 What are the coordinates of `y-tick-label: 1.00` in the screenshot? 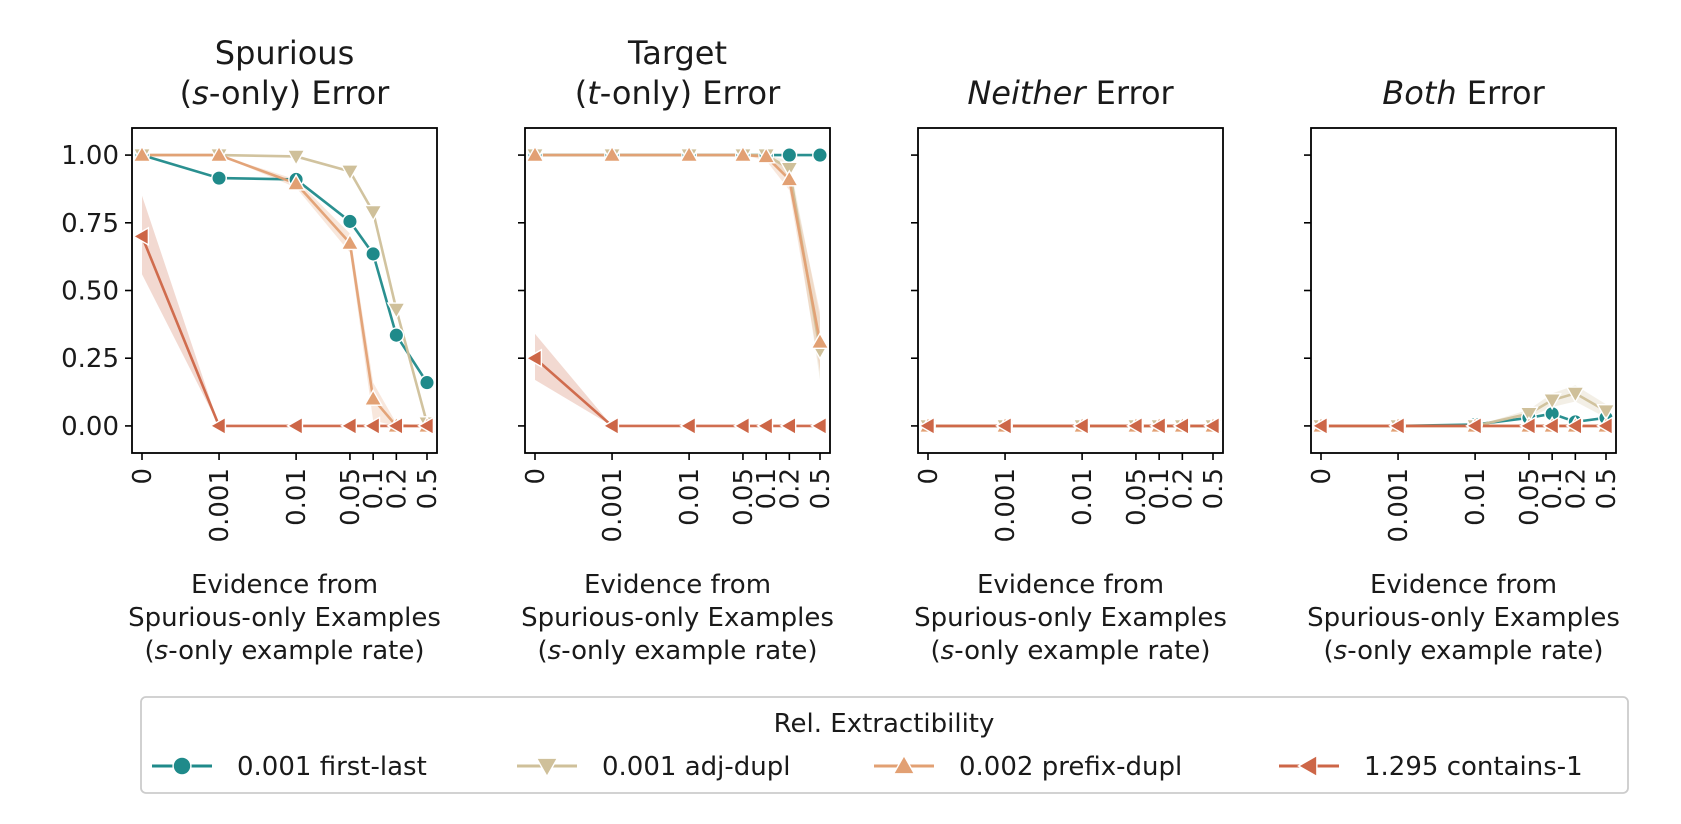 It's located at (90, 156).